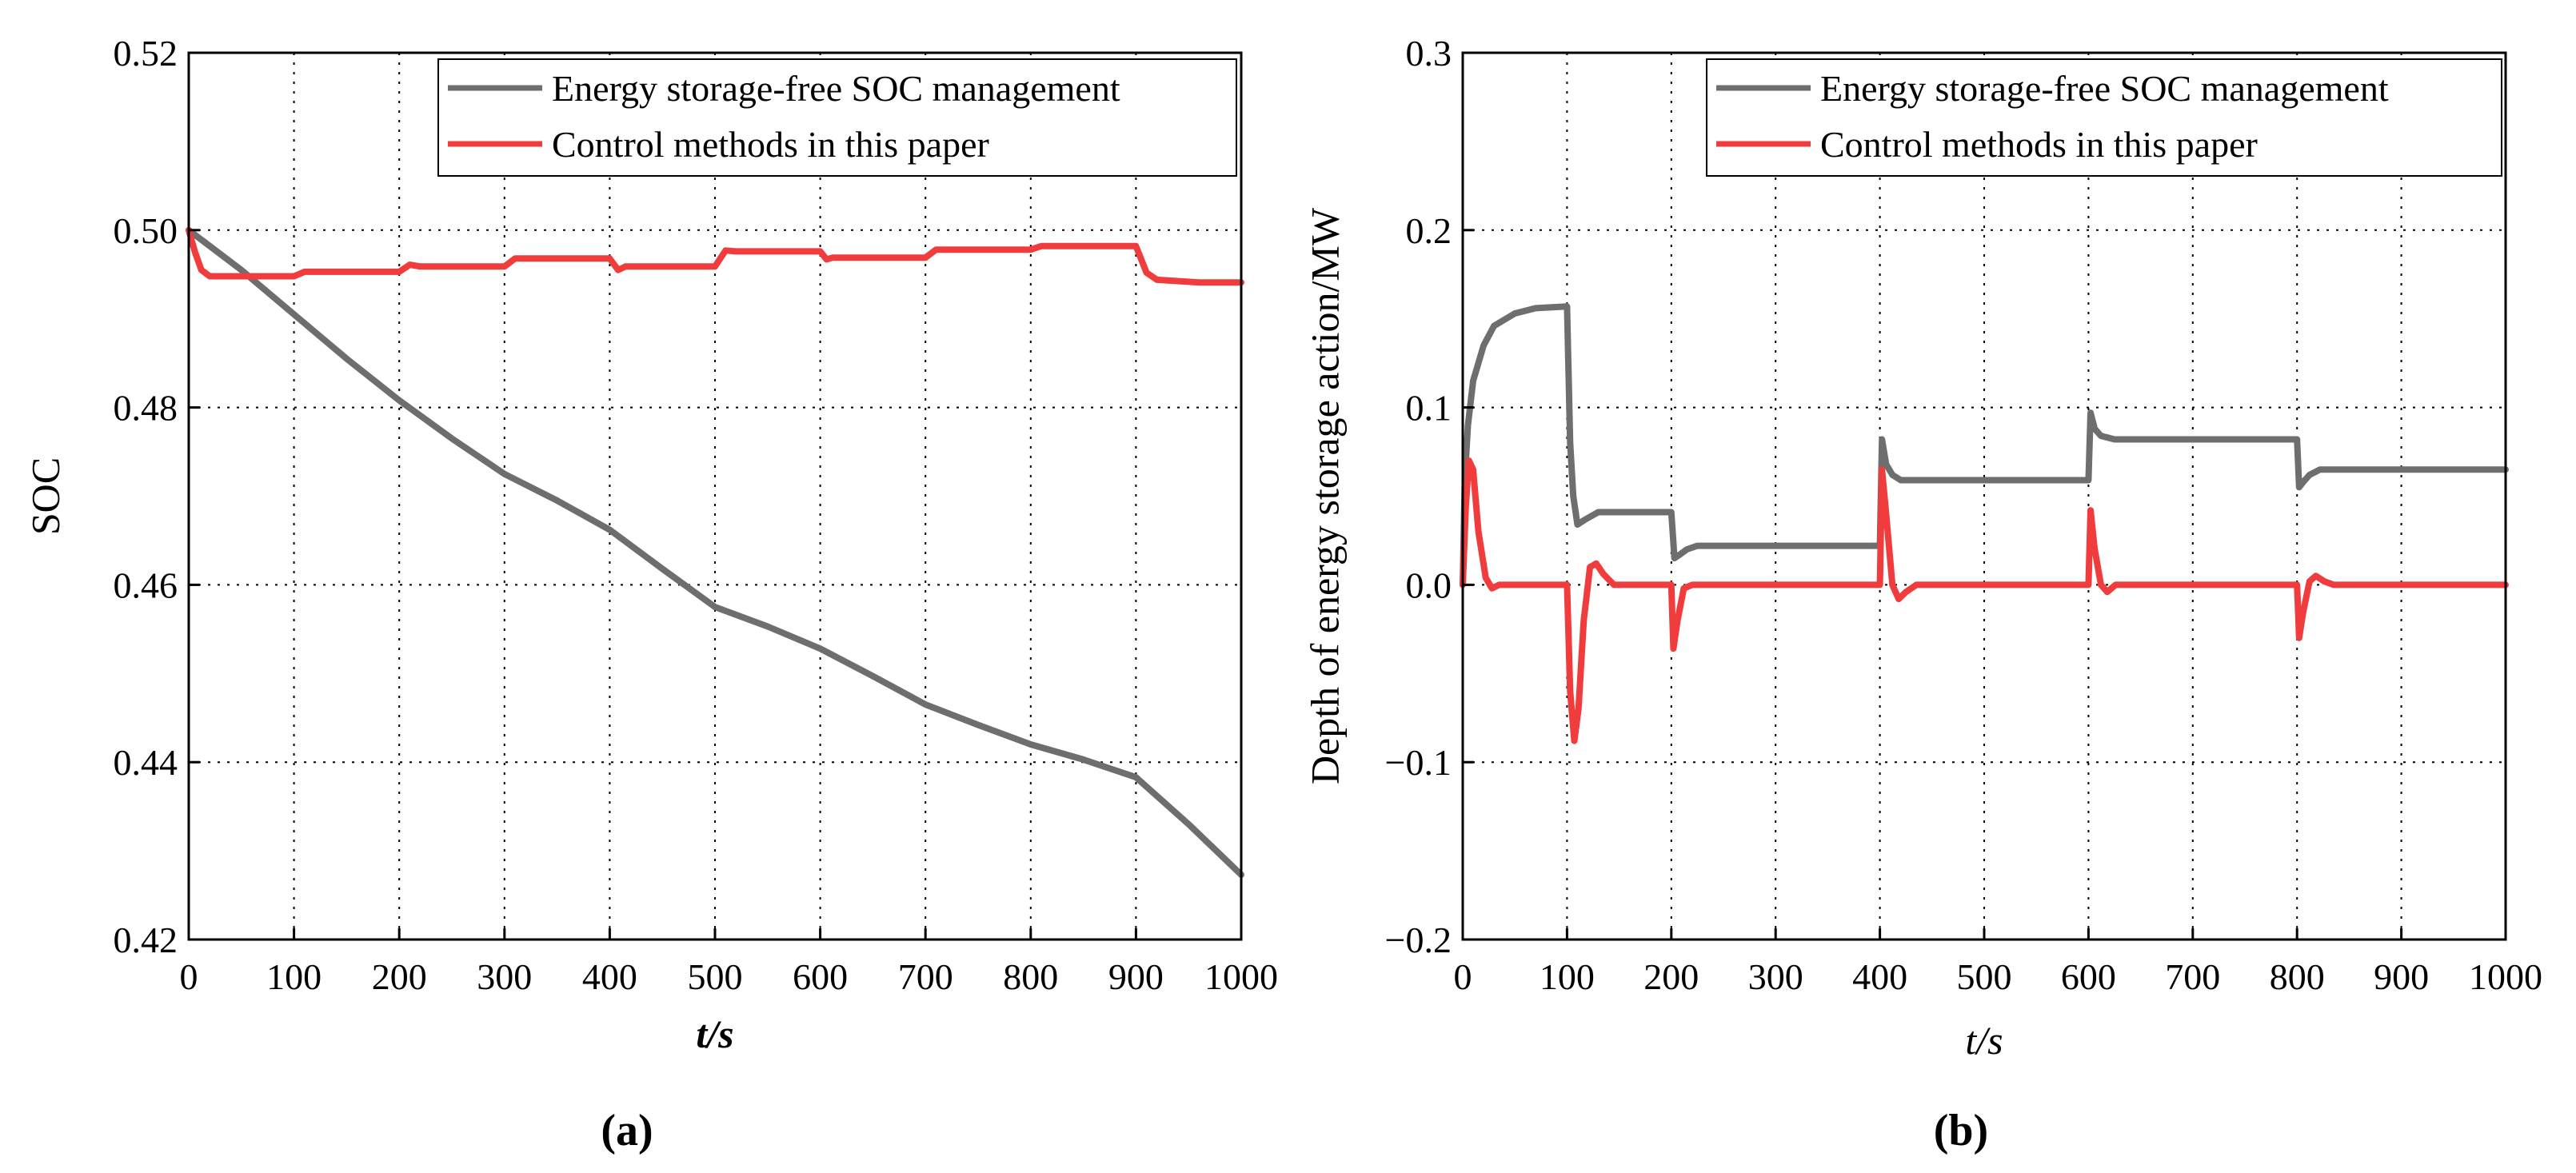  Describe the element at coordinates (1419, 763) in the screenshot. I see `y-tick-label-b-1: −0.1` at that location.